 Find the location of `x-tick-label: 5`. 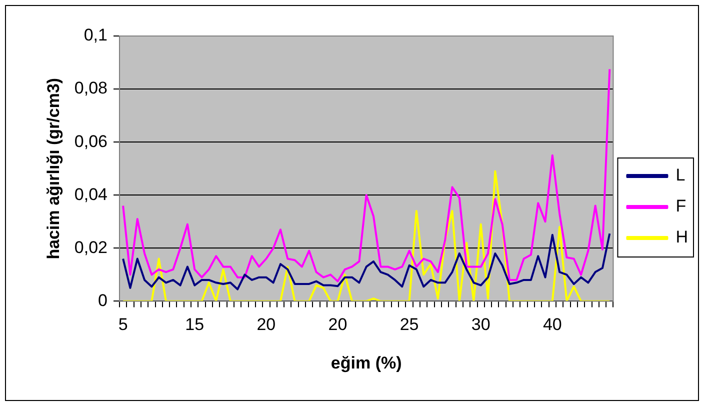

x-tick-label: 5 is located at coordinates (123, 324).